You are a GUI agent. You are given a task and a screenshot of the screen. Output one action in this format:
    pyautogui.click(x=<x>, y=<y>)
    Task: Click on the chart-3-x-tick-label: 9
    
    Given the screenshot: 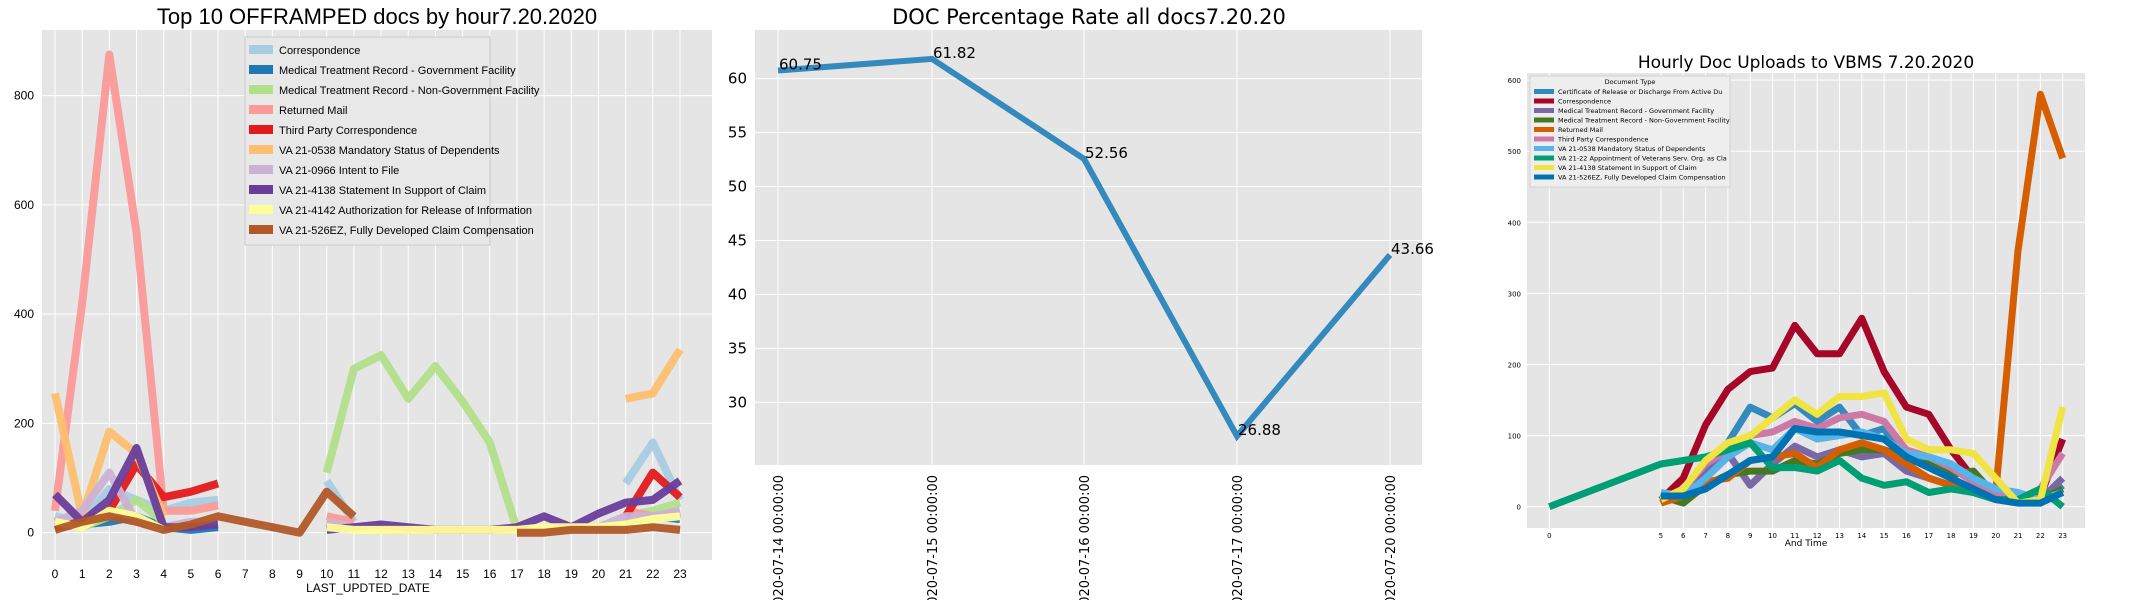 What is the action you would take?
    pyautogui.click(x=1750, y=536)
    